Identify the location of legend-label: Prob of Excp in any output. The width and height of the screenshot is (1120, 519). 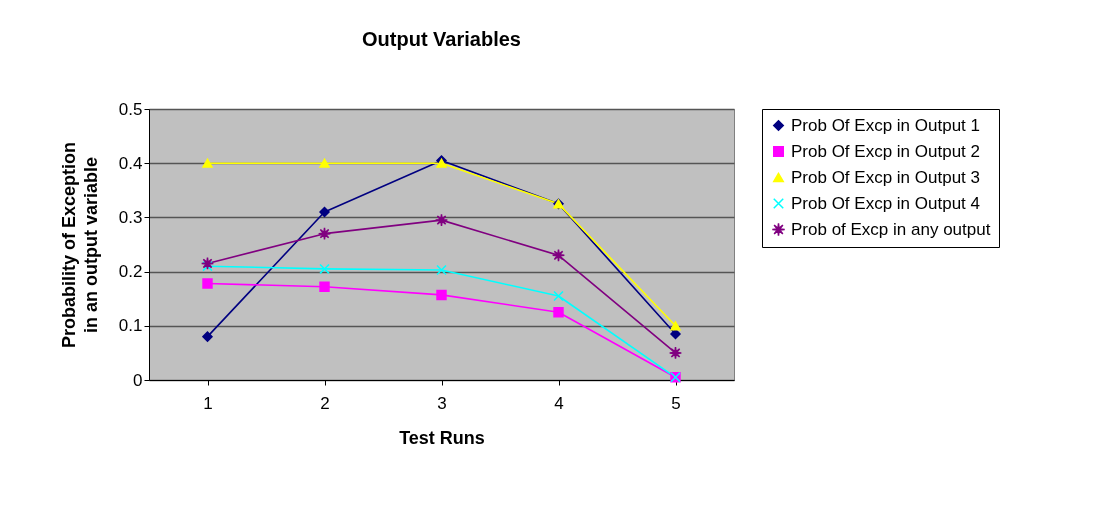
(891, 229).